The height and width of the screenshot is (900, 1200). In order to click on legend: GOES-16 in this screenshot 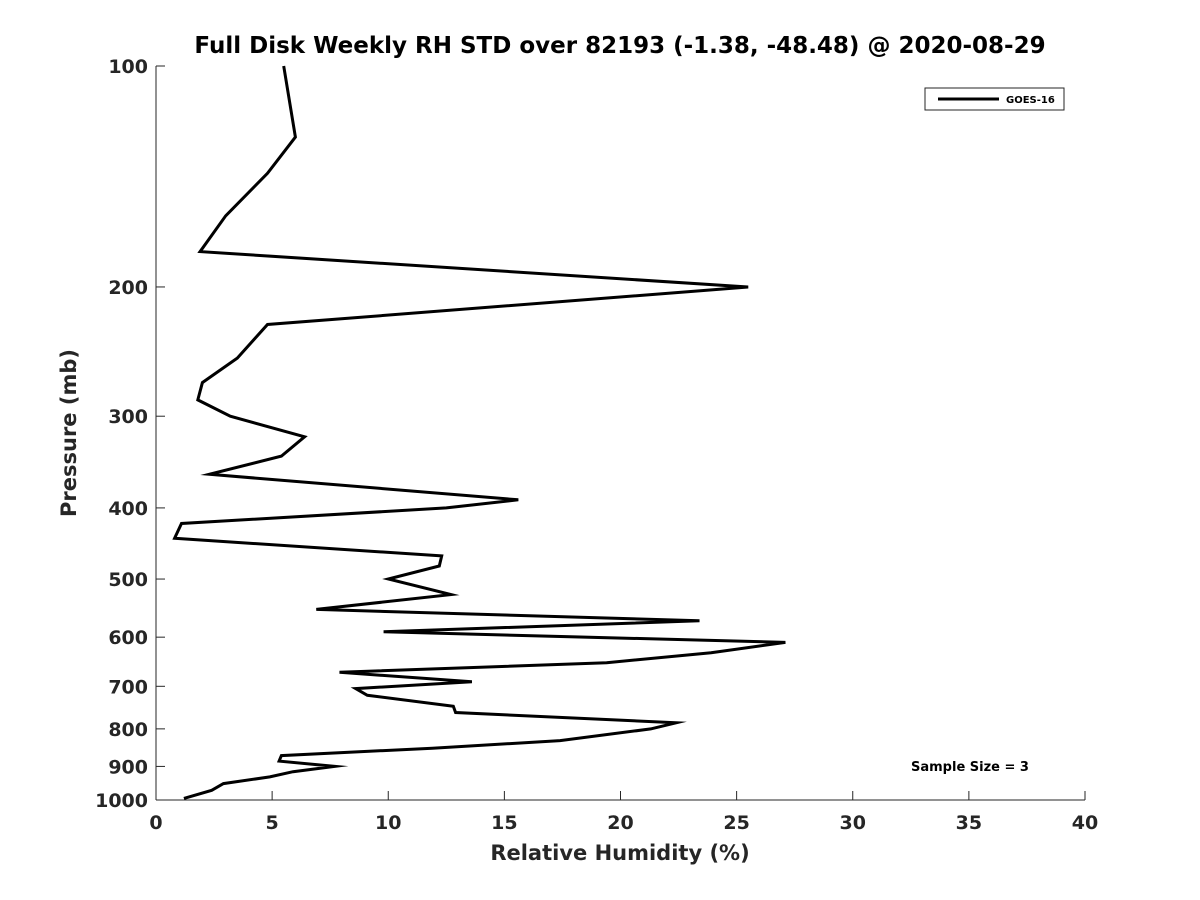, I will do `click(994, 99)`.